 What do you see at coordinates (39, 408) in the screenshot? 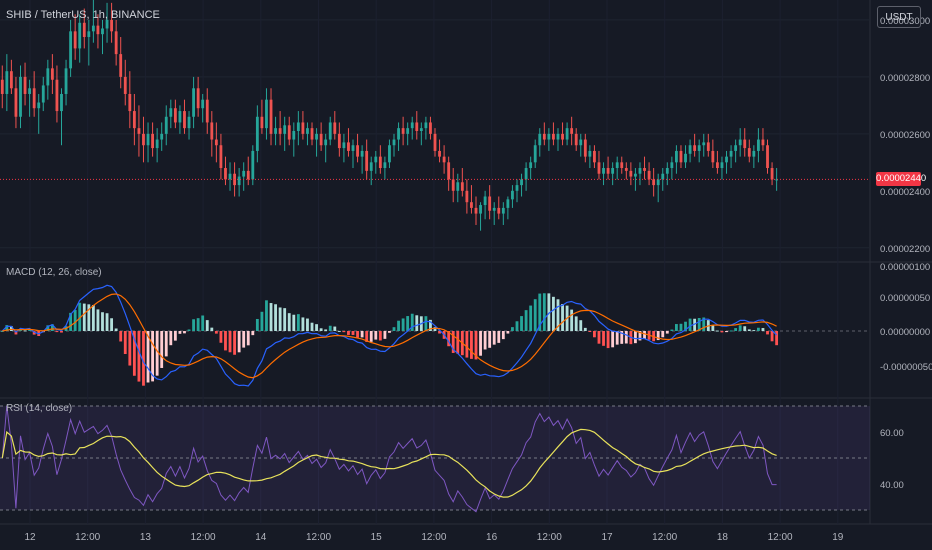
I see `rsi-title: RSI (14, close)` at bounding box center [39, 408].